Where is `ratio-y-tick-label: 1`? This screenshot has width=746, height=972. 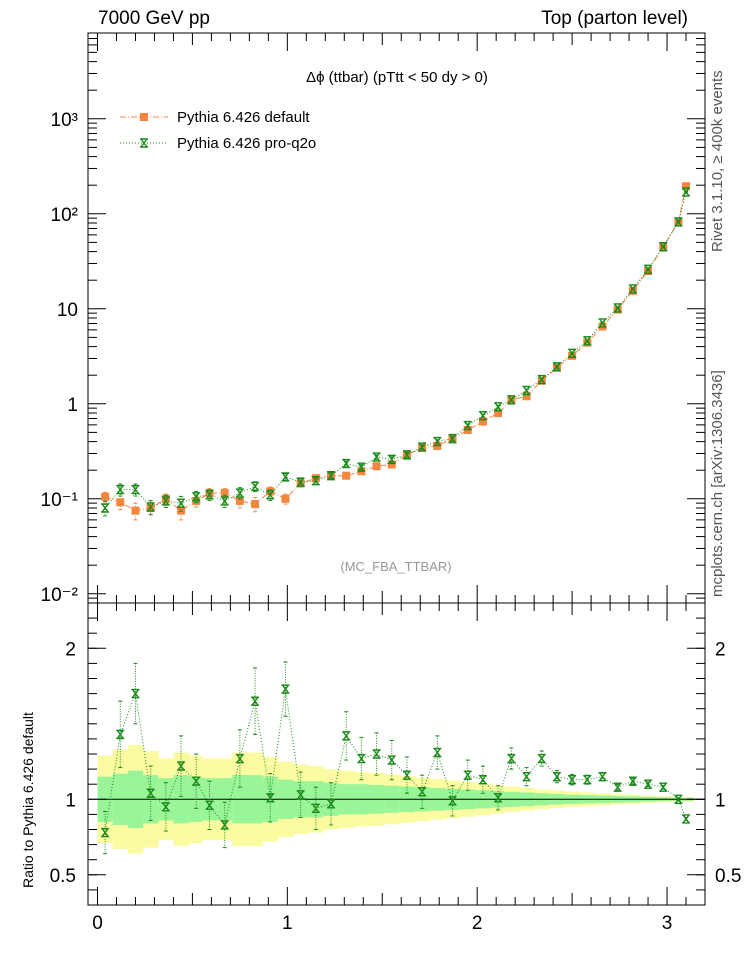
ratio-y-tick-label: 1 is located at coordinates (70, 800).